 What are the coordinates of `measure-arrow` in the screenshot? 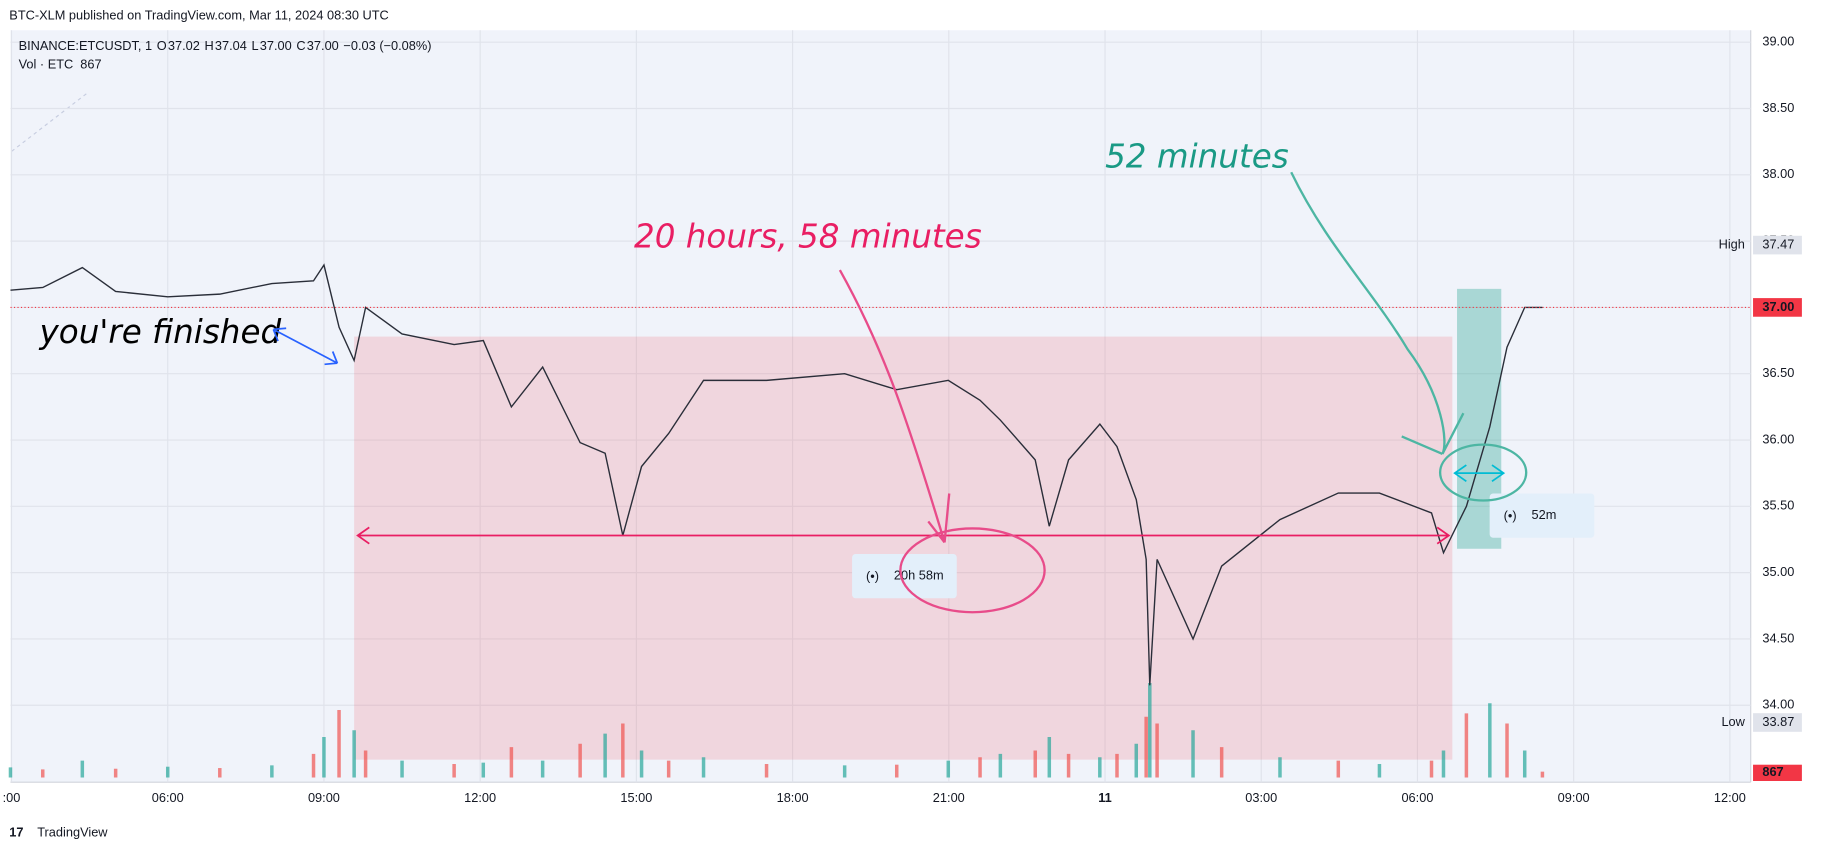 It's located at (903, 535).